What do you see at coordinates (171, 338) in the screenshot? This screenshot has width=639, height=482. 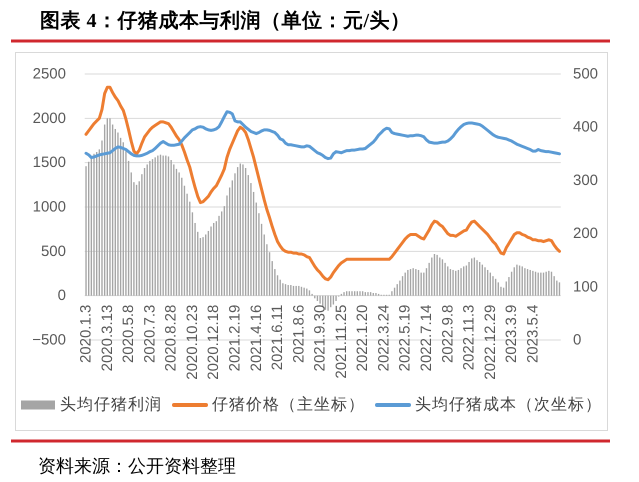 I see `x-tick-label: 2020.8.28` at bounding box center [171, 338].